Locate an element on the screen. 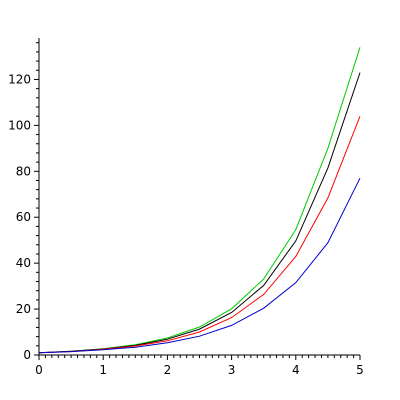 This screenshot has width=400, height=400. x-tick-label: 3 is located at coordinates (232, 370).